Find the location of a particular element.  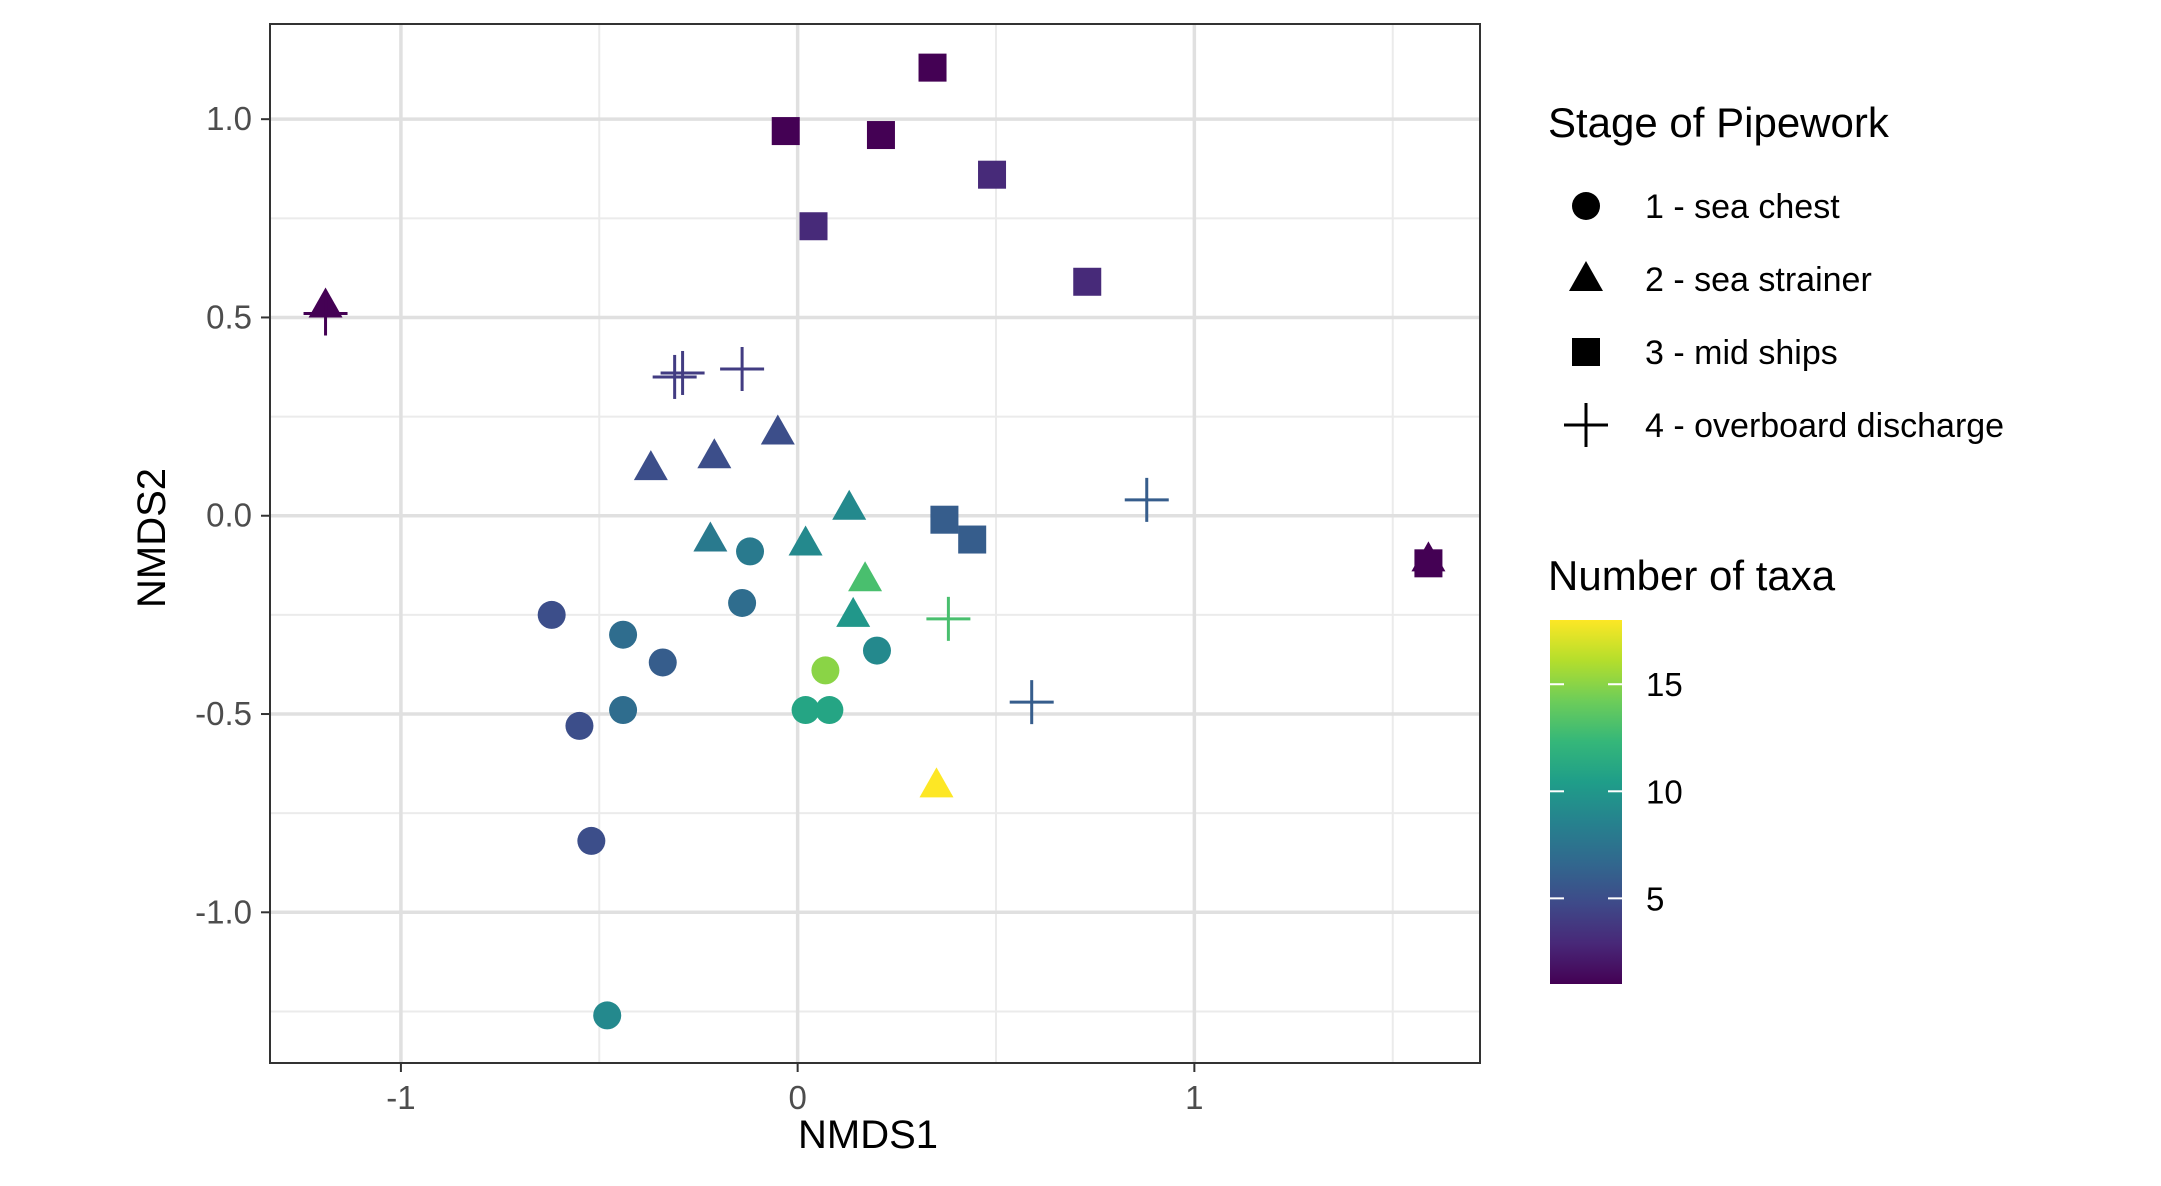

legend-key-triangle is located at coordinates (1586, 276).